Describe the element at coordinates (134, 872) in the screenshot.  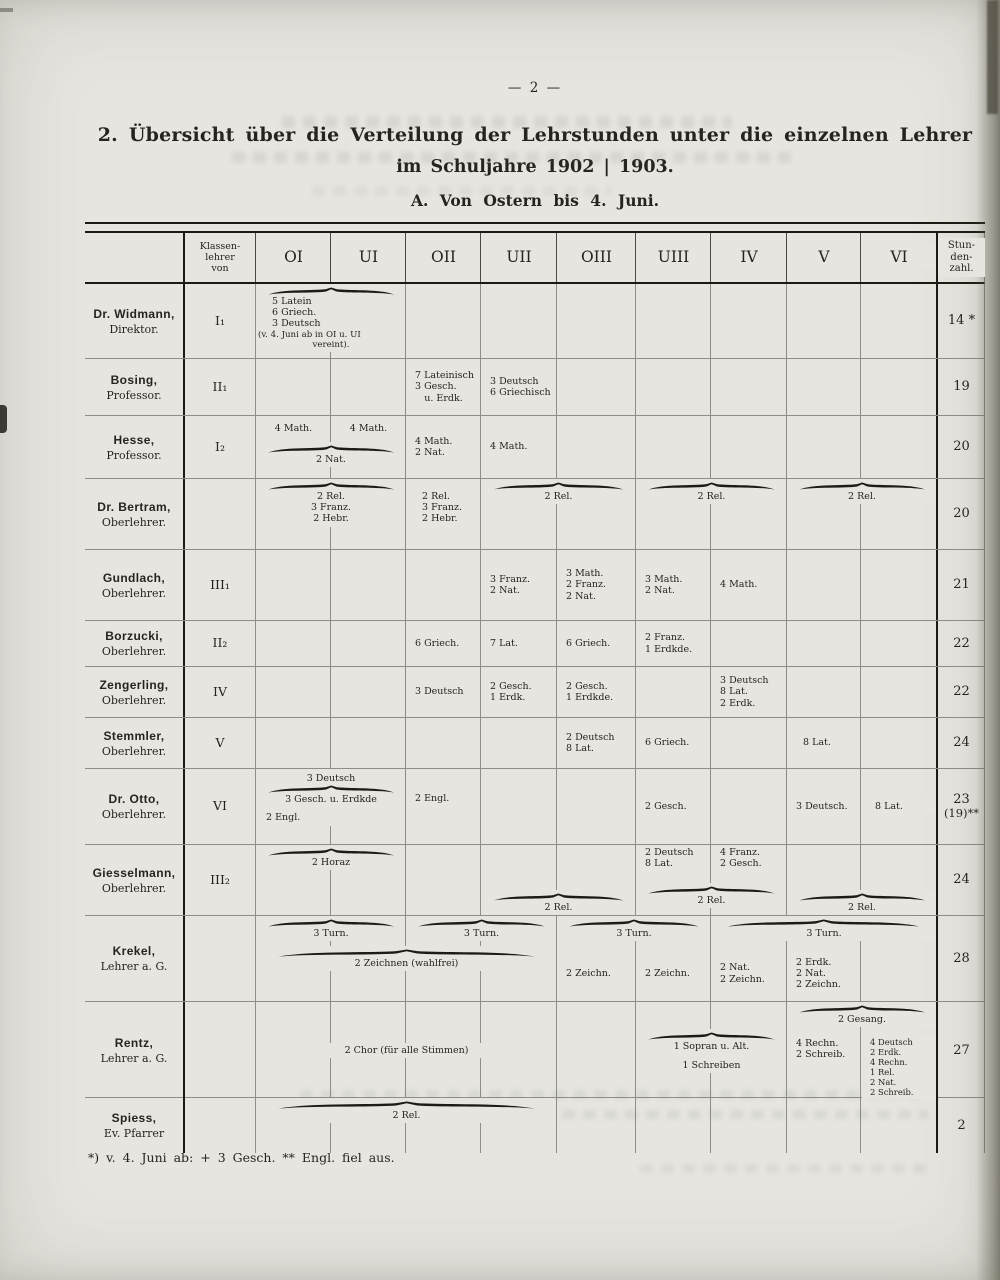
I see `teacher-name: Giesselmann,` at that location.